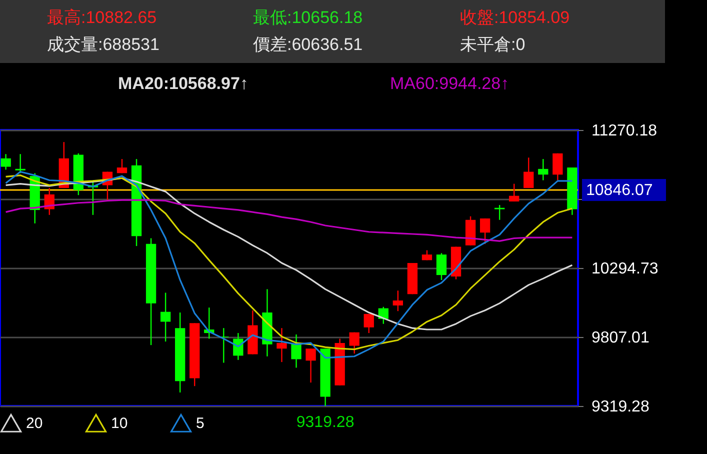 The image size is (707, 454). What do you see at coordinates (493, 45) in the screenshot?
I see `text: 未平倉:0` at bounding box center [493, 45].